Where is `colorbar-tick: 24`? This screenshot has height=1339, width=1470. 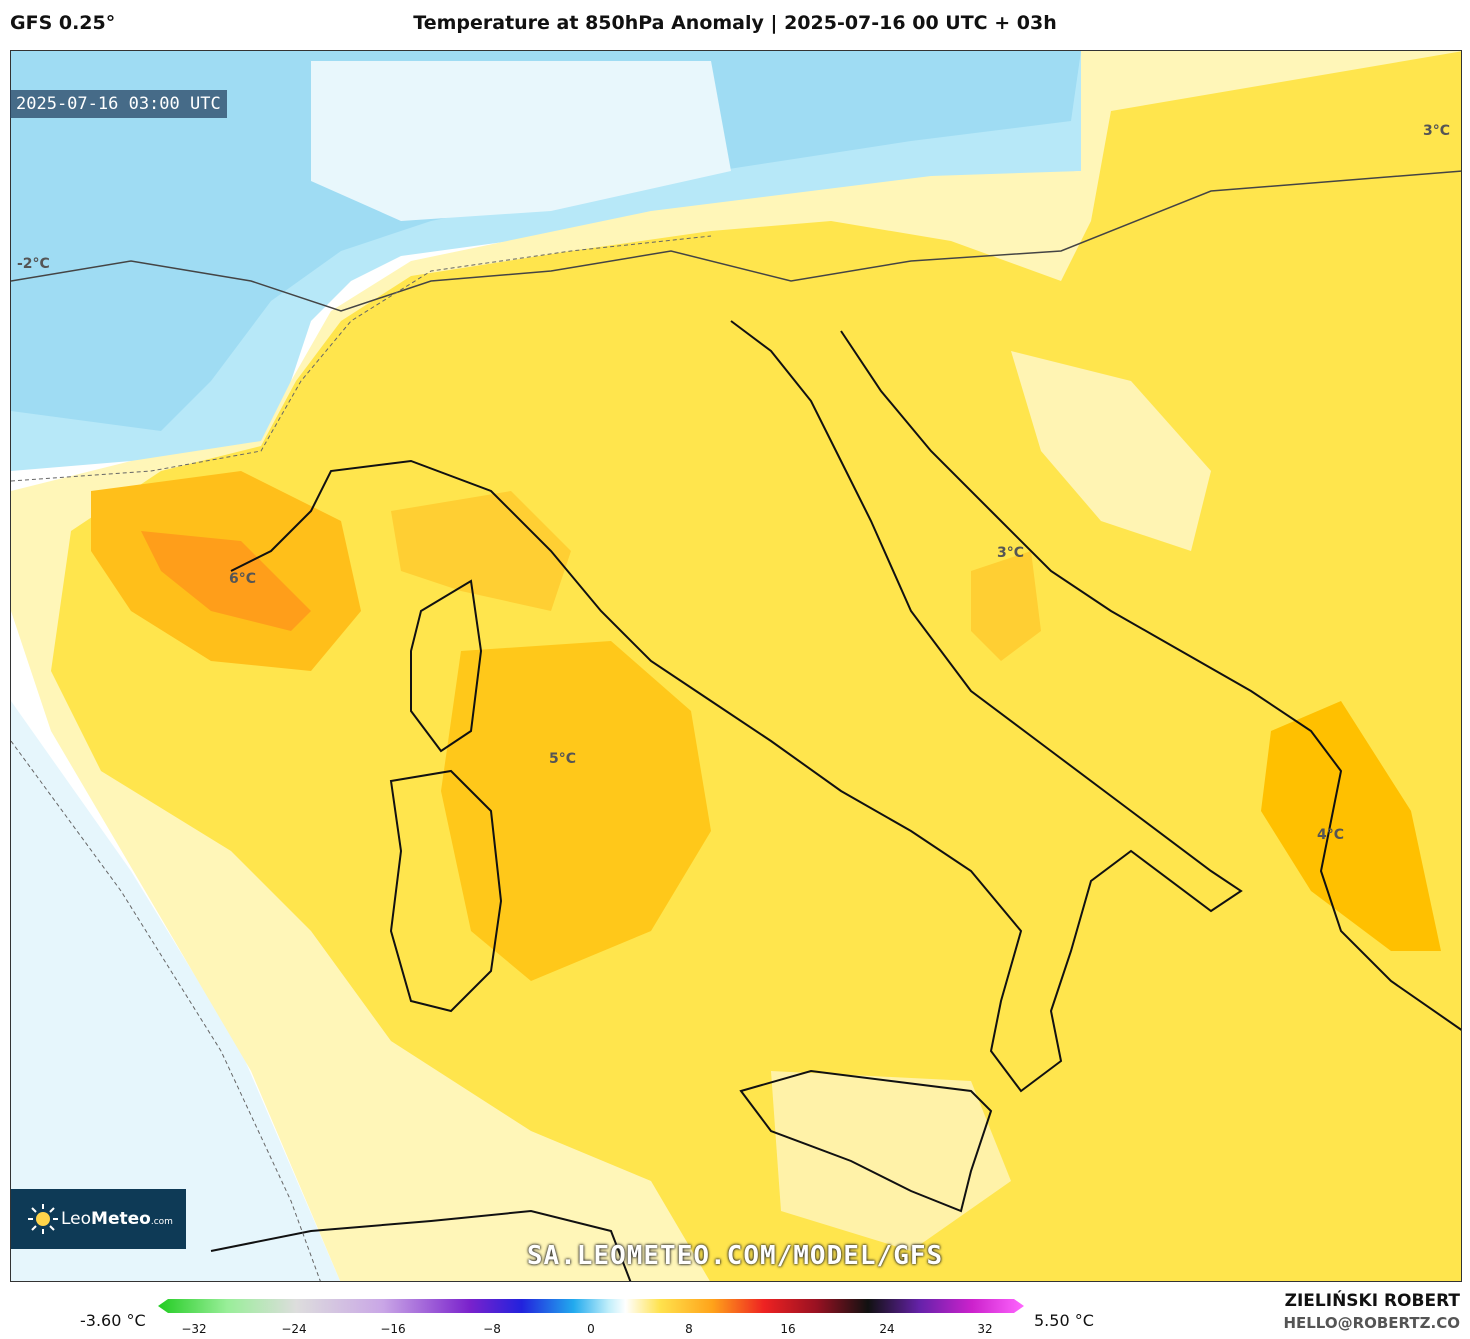
colorbar-tick: 24 is located at coordinates (887, 1329).